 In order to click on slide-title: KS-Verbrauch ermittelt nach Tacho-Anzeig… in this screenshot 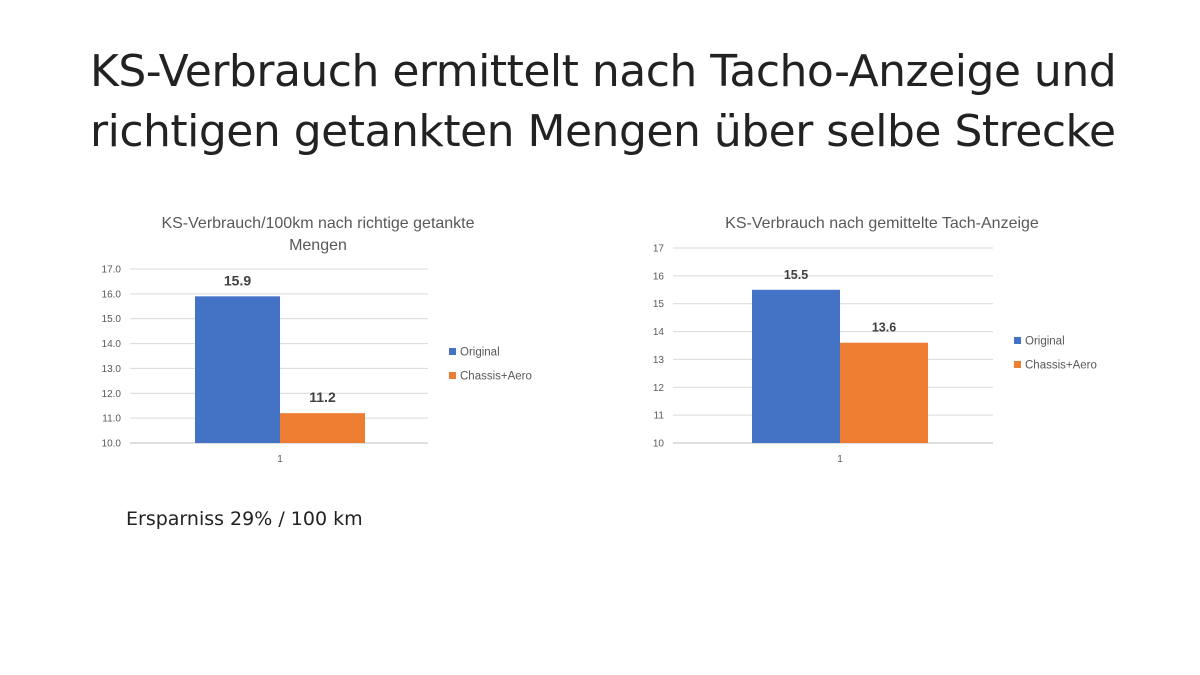, I will do `click(603, 101)`.